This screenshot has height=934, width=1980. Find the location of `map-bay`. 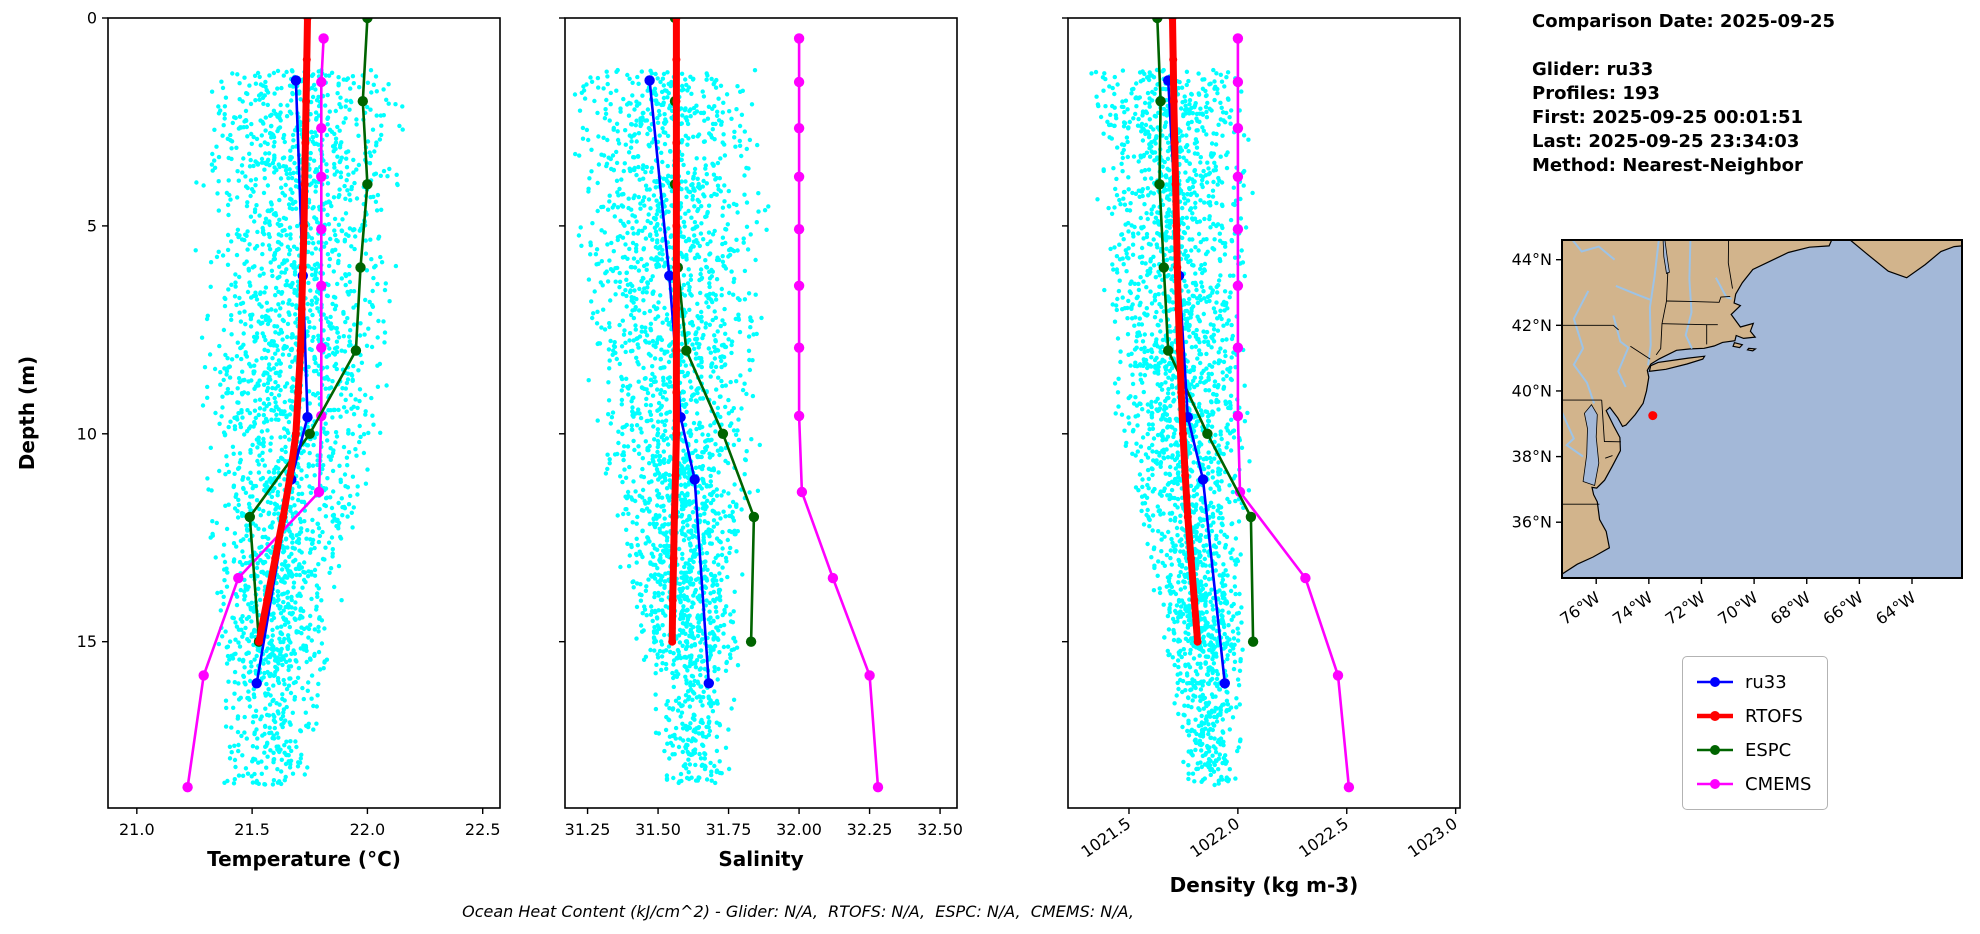

map-bay is located at coordinates (1591, 445).